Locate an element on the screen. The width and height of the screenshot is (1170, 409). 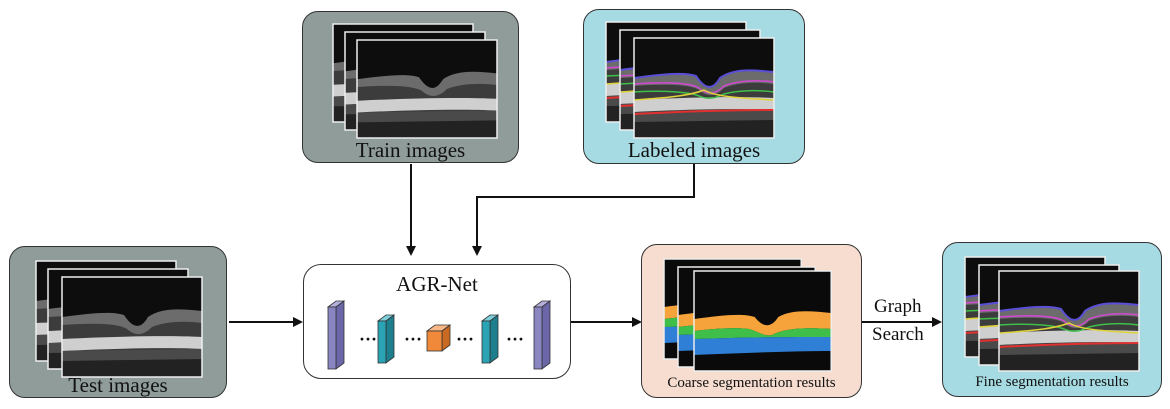
layer-purple-right is located at coordinates (542, 335).